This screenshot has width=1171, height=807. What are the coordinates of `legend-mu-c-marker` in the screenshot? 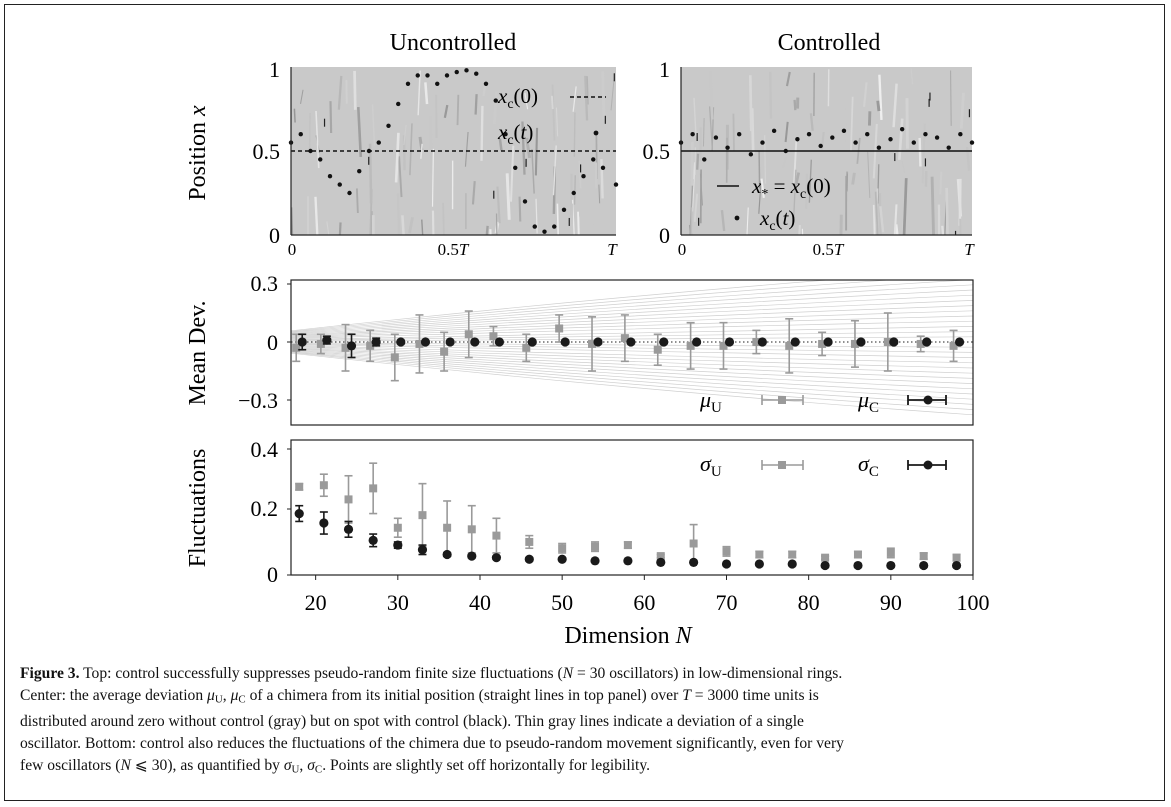 It's located at (927, 400).